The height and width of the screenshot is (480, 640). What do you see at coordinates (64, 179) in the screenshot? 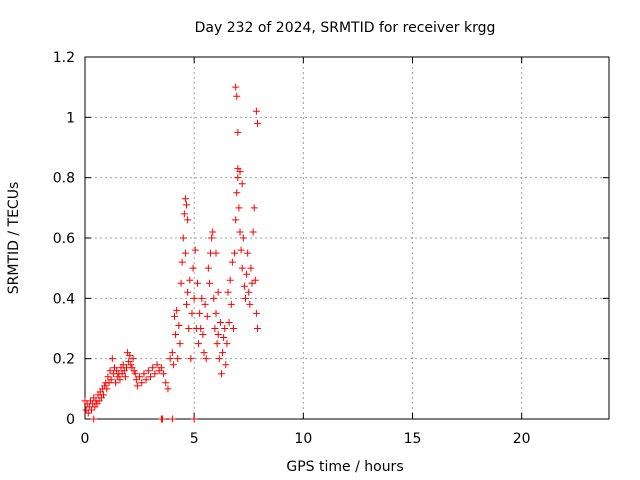
I see `y-tick-label: 0.8` at bounding box center [64, 179].